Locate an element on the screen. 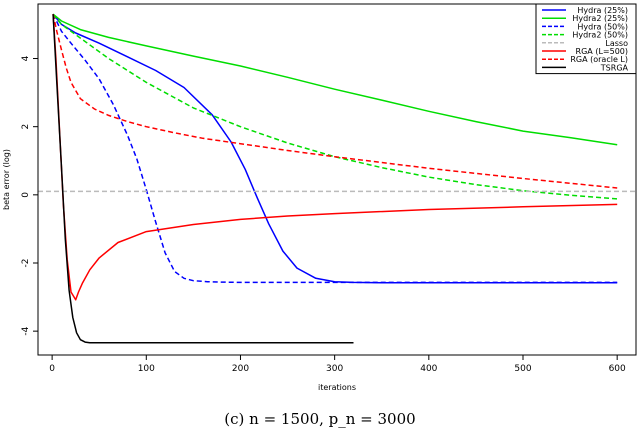  y-tick-label: -2 is located at coordinates (26, 262).